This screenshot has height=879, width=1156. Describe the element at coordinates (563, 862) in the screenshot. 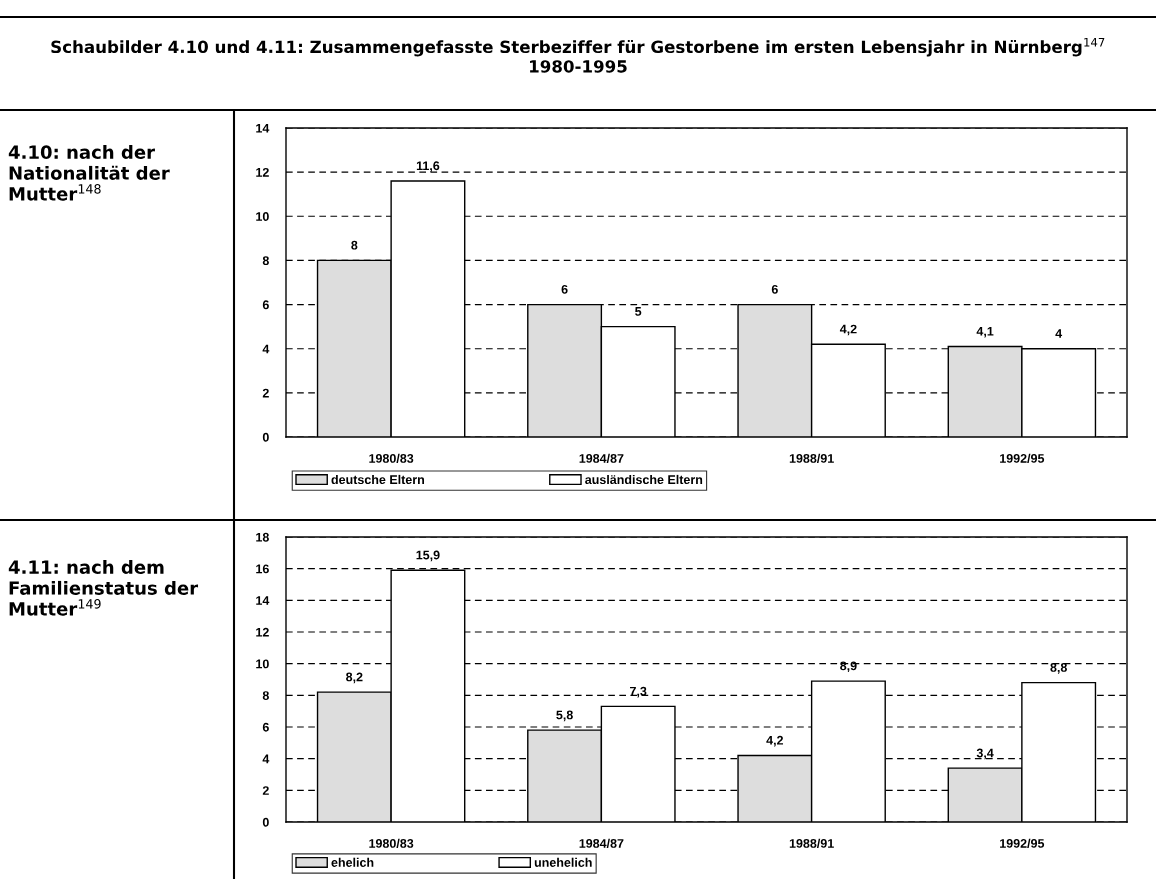

I see `legend-label: unehelich` at that location.